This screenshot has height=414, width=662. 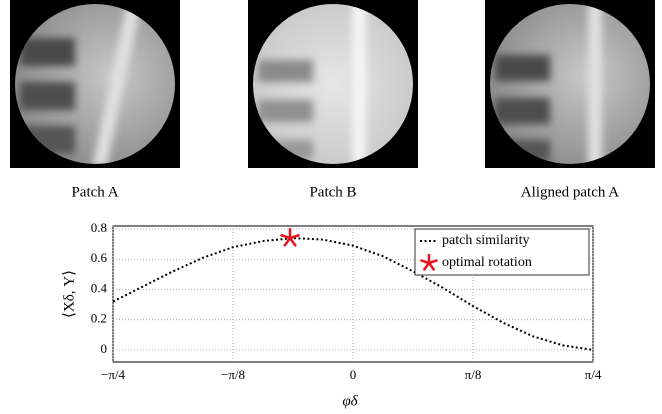 I want to click on legend-marker, so click(x=429, y=263).